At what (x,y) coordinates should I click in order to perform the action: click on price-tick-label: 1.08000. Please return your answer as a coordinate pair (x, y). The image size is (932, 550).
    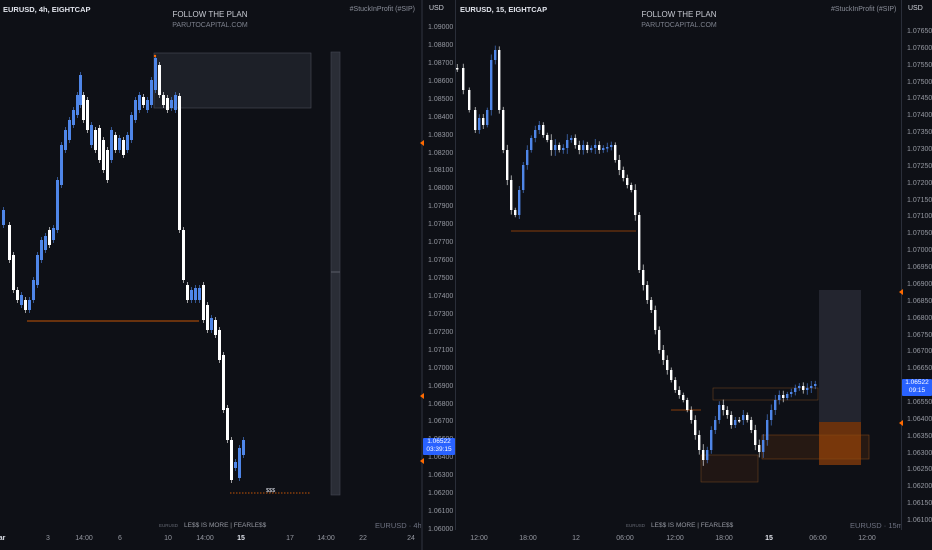
    Looking at the image, I should click on (441, 189).